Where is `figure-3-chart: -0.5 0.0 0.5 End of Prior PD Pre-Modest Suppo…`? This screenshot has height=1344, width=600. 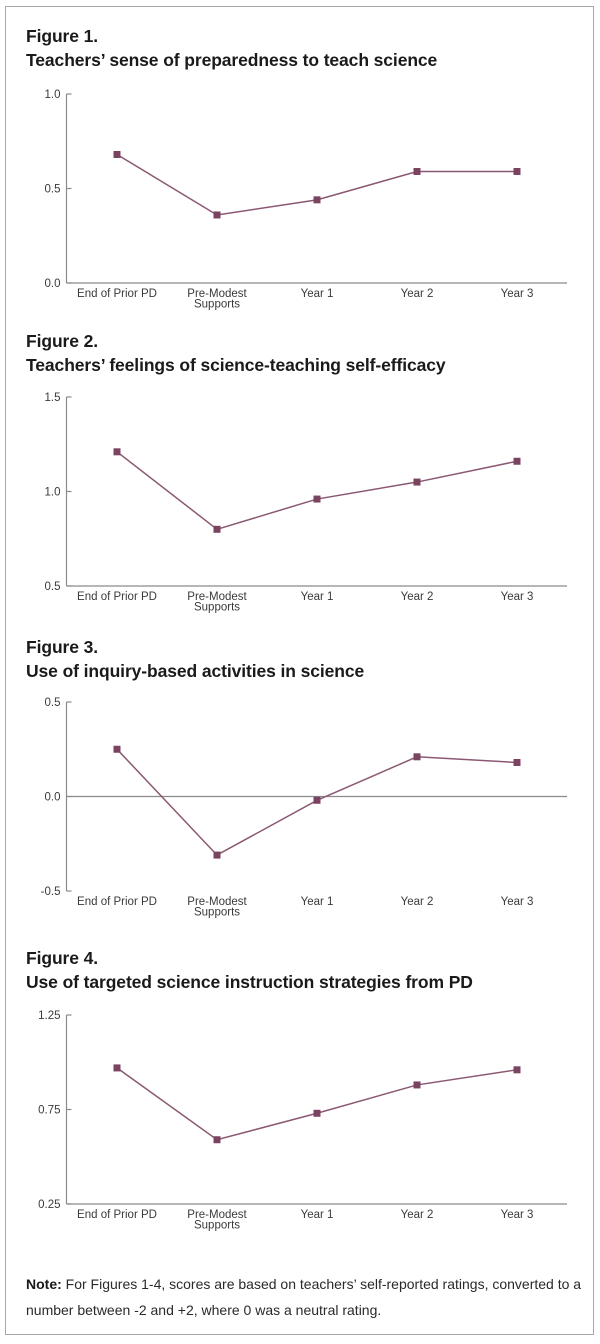 figure-3-chart: -0.5 0.0 0.5 End of Prior PD Pre-Modest Suppo… is located at coordinates (304, 808).